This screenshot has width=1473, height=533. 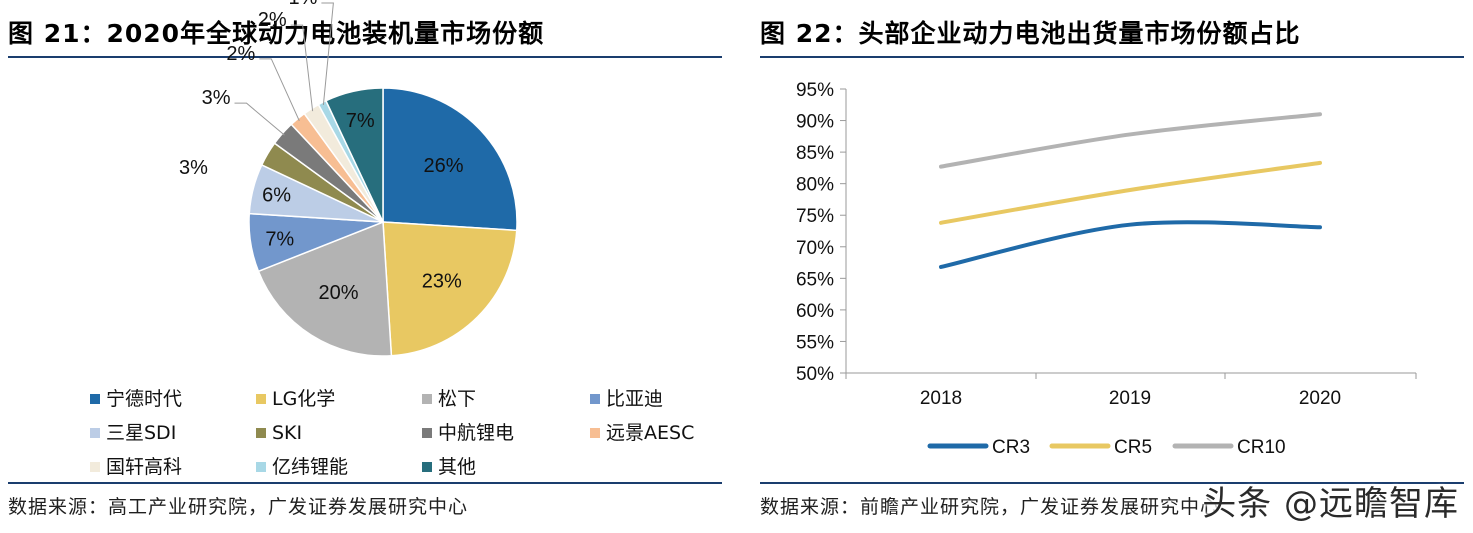 I want to click on y-tick-label: 60%, so click(x=815, y=311).